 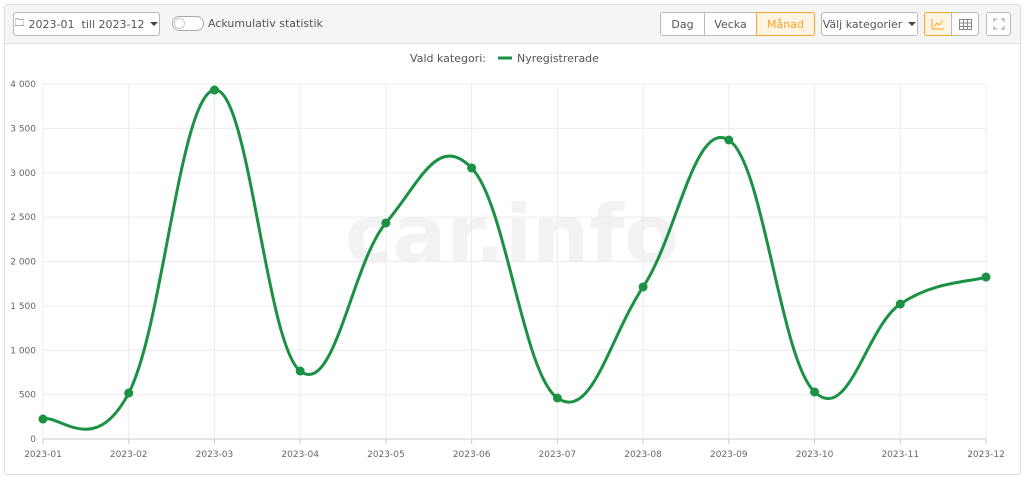 What do you see at coordinates (23, 85) in the screenshot?
I see `y-tick-label: 4 000` at bounding box center [23, 85].